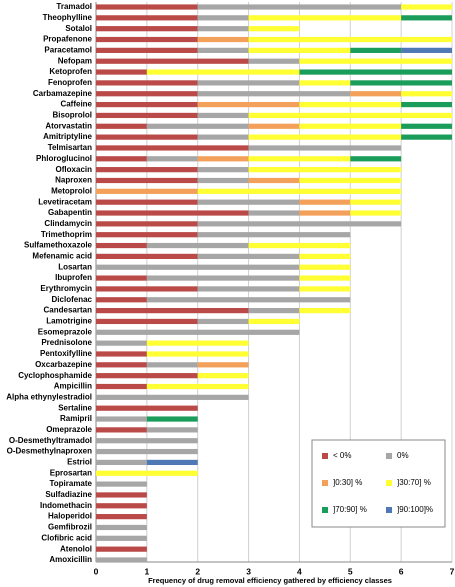  Describe the element at coordinates (79, 462) in the screenshot. I see `y-tick-label: Estriol` at that location.